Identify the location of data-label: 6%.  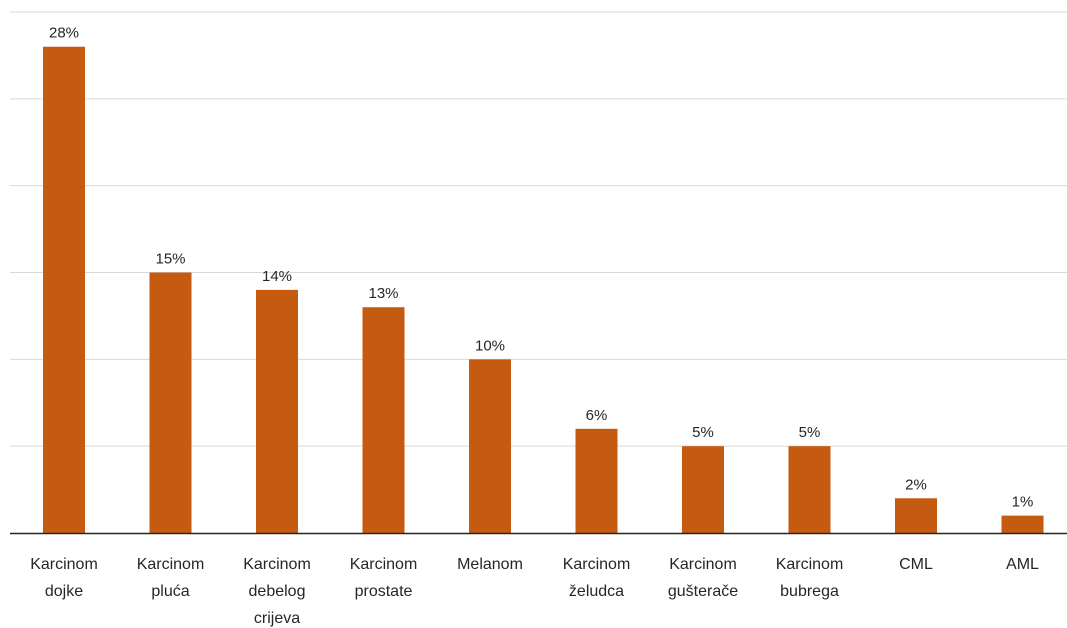
(597, 415).